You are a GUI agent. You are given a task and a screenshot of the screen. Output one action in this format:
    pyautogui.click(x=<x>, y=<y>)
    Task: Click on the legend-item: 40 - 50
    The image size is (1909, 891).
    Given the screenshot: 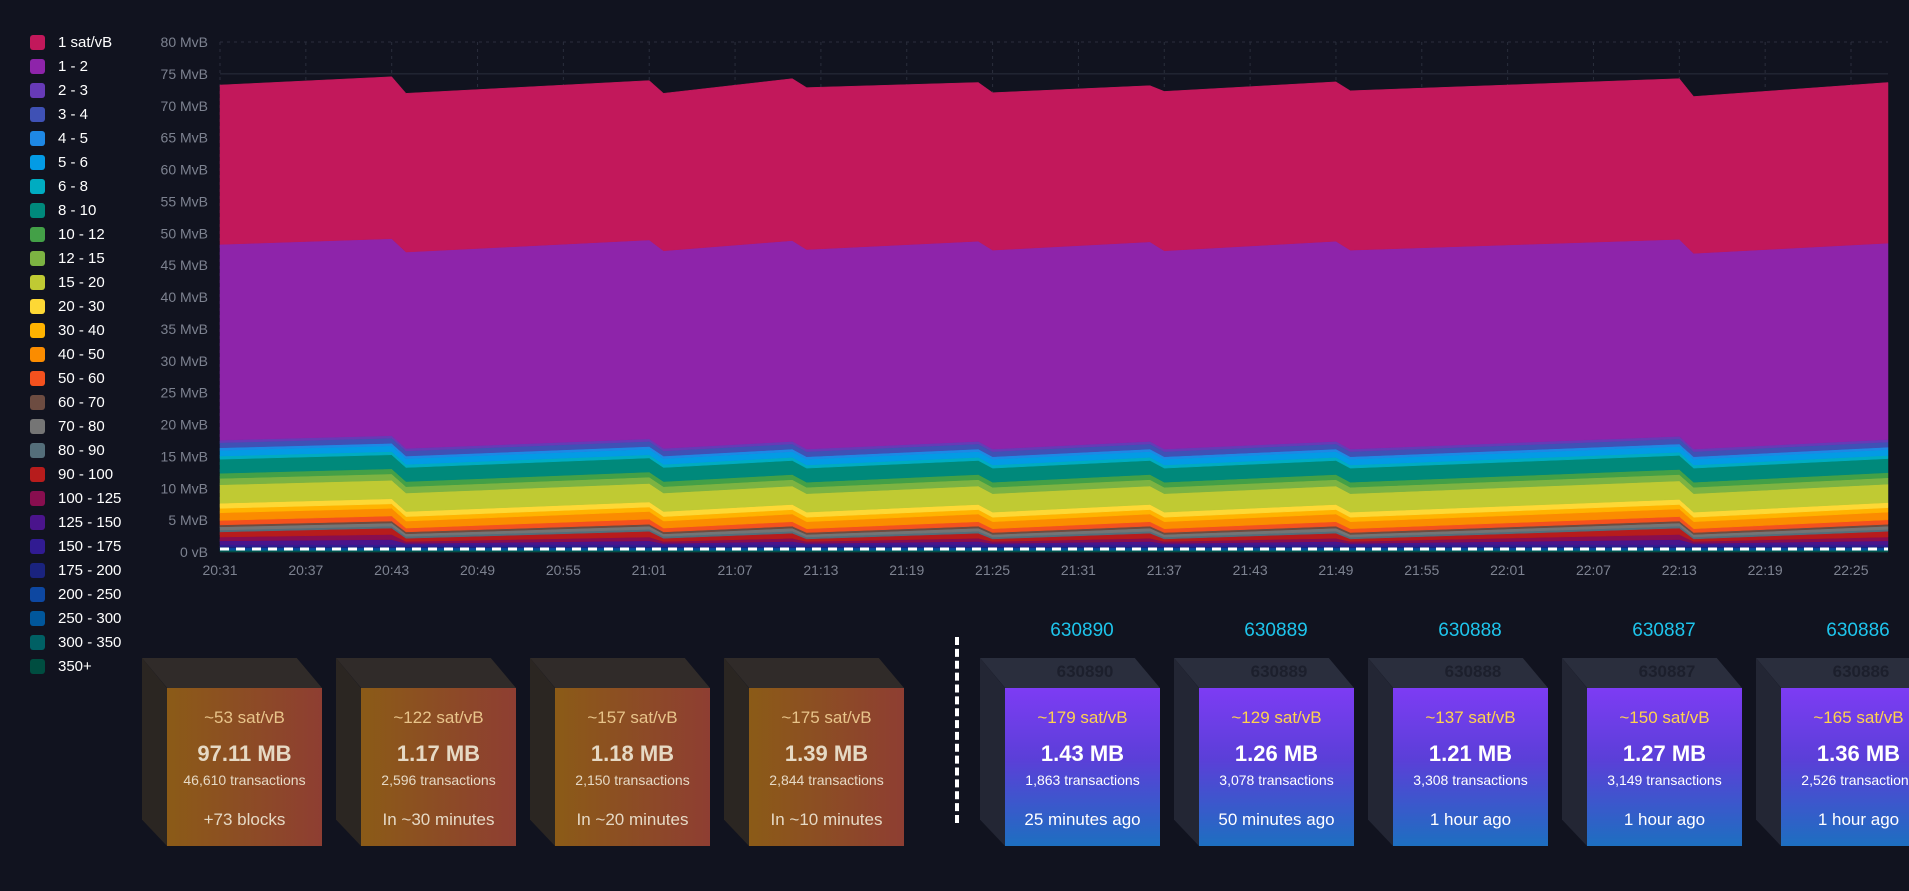 What is the action you would take?
    pyautogui.click(x=85, y=354)
    